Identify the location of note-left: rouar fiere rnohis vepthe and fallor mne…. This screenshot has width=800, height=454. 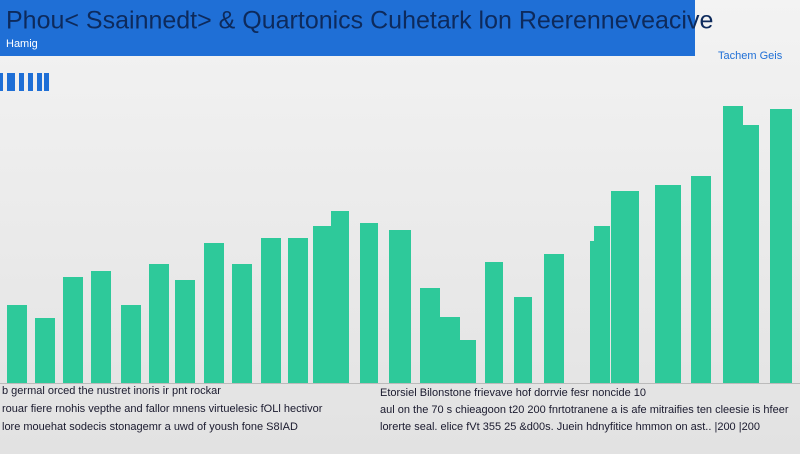
(162, 409).